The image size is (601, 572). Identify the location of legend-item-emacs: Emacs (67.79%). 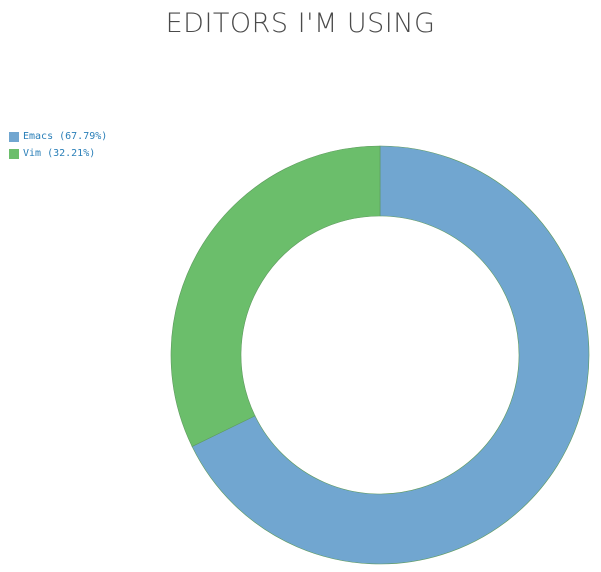
(58, 136).